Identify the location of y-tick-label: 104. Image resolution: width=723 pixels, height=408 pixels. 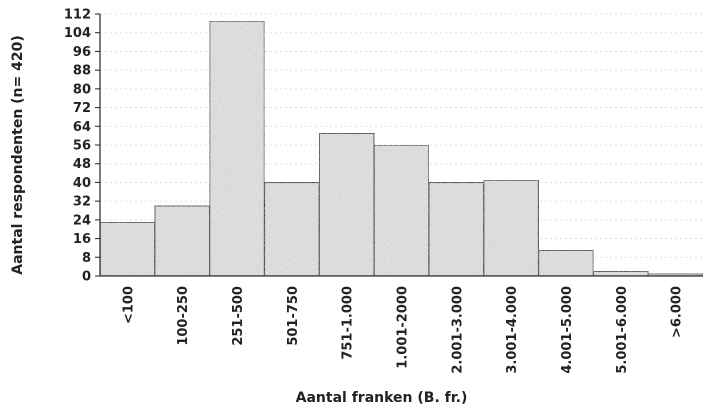
(77, 33).